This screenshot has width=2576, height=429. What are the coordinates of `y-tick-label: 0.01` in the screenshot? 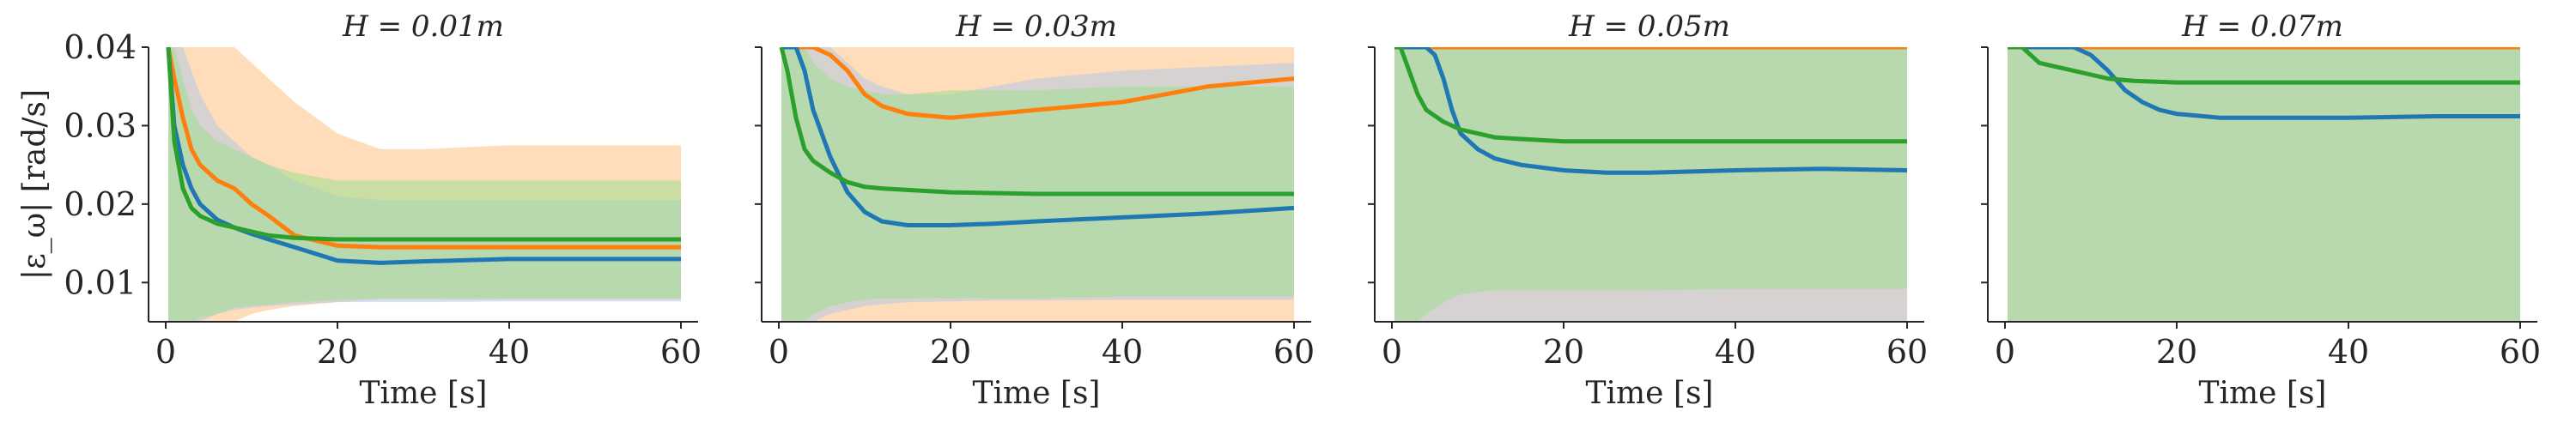 It's located at (101, 282).